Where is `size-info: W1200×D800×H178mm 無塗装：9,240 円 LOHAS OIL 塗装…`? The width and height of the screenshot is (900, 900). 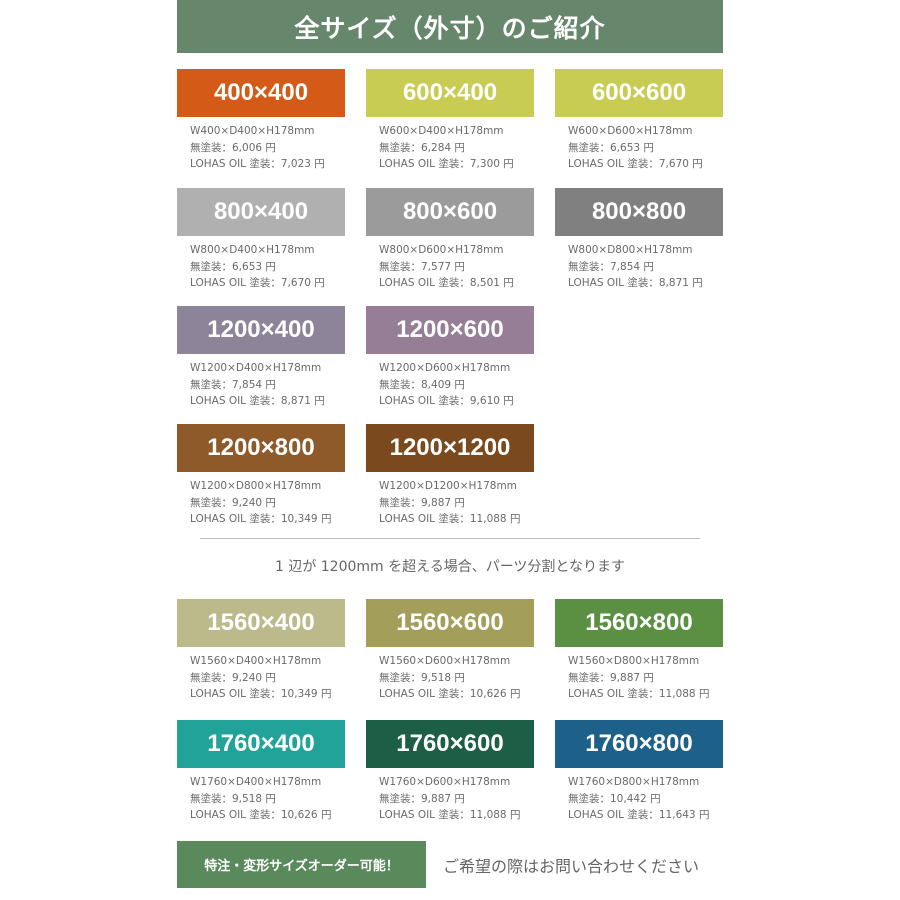
size-info: W1200×D800×H178mm 無塗装：9,240 円 LOHAS OIL 塗装… is located at coordinates (261, 500).